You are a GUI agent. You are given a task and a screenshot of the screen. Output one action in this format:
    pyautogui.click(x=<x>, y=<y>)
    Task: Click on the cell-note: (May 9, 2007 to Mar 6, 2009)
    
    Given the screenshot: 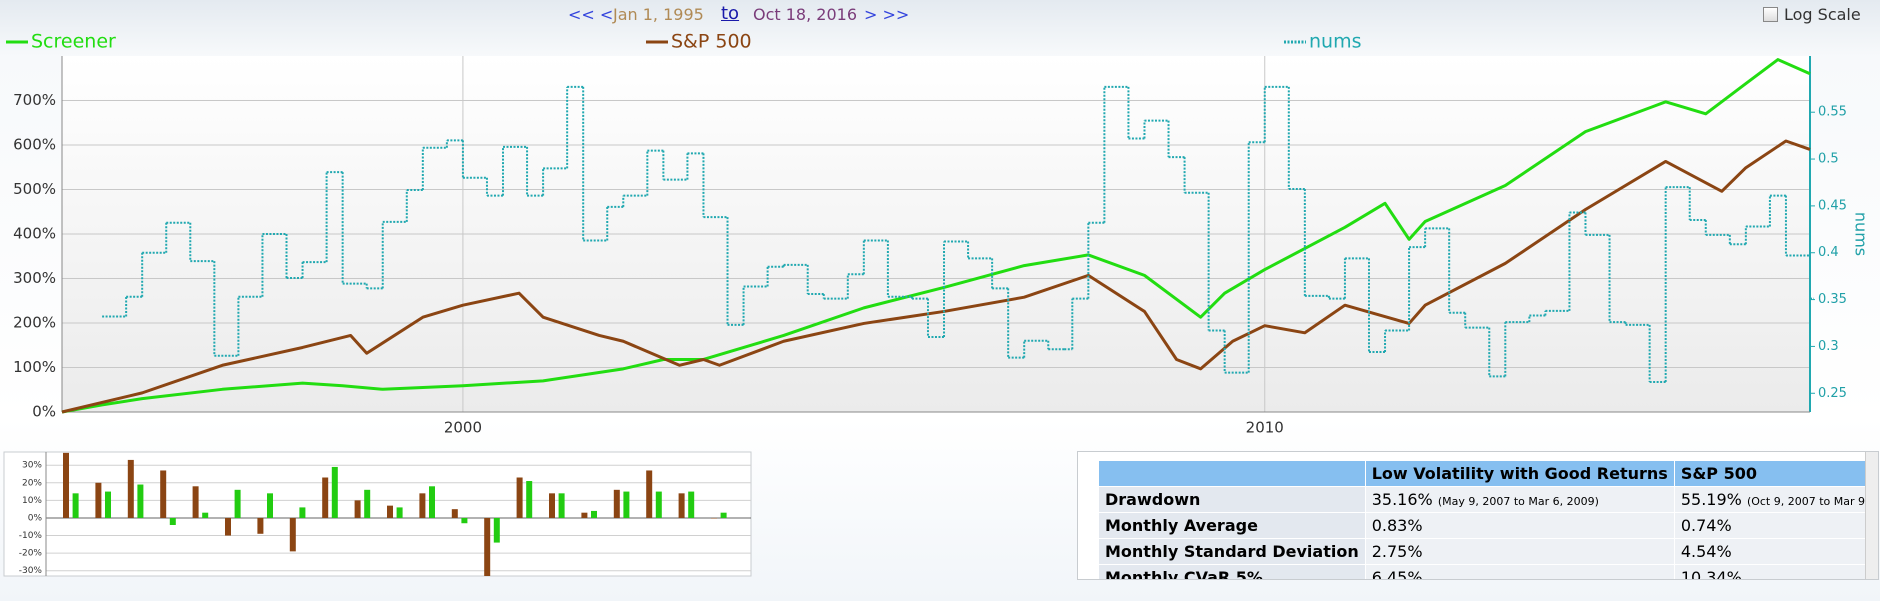 What is the action you would take?
    pyautogui.click(x=1518, y=501)
    